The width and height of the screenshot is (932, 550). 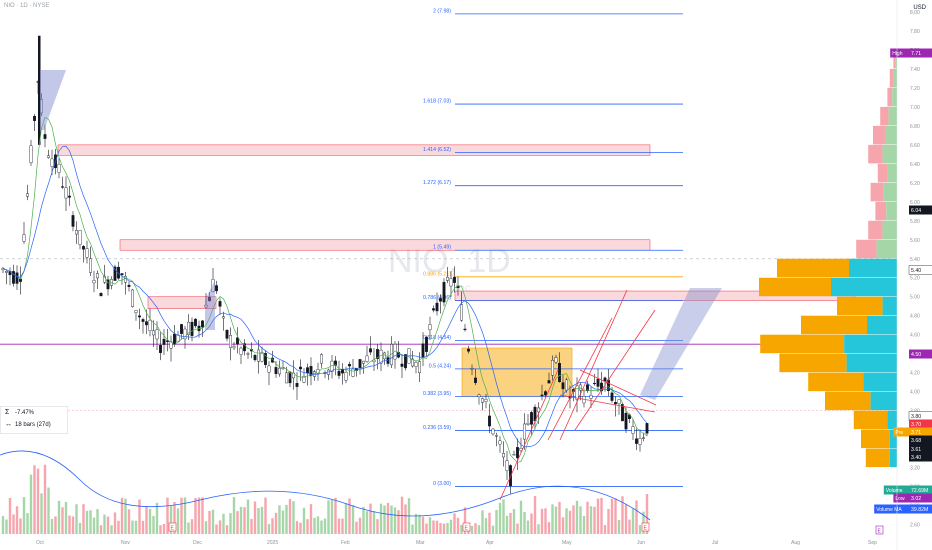 I want to click on measure-tool: Σ -7.47% ↔ 18 bars (27d), so click(x=34, y=420).